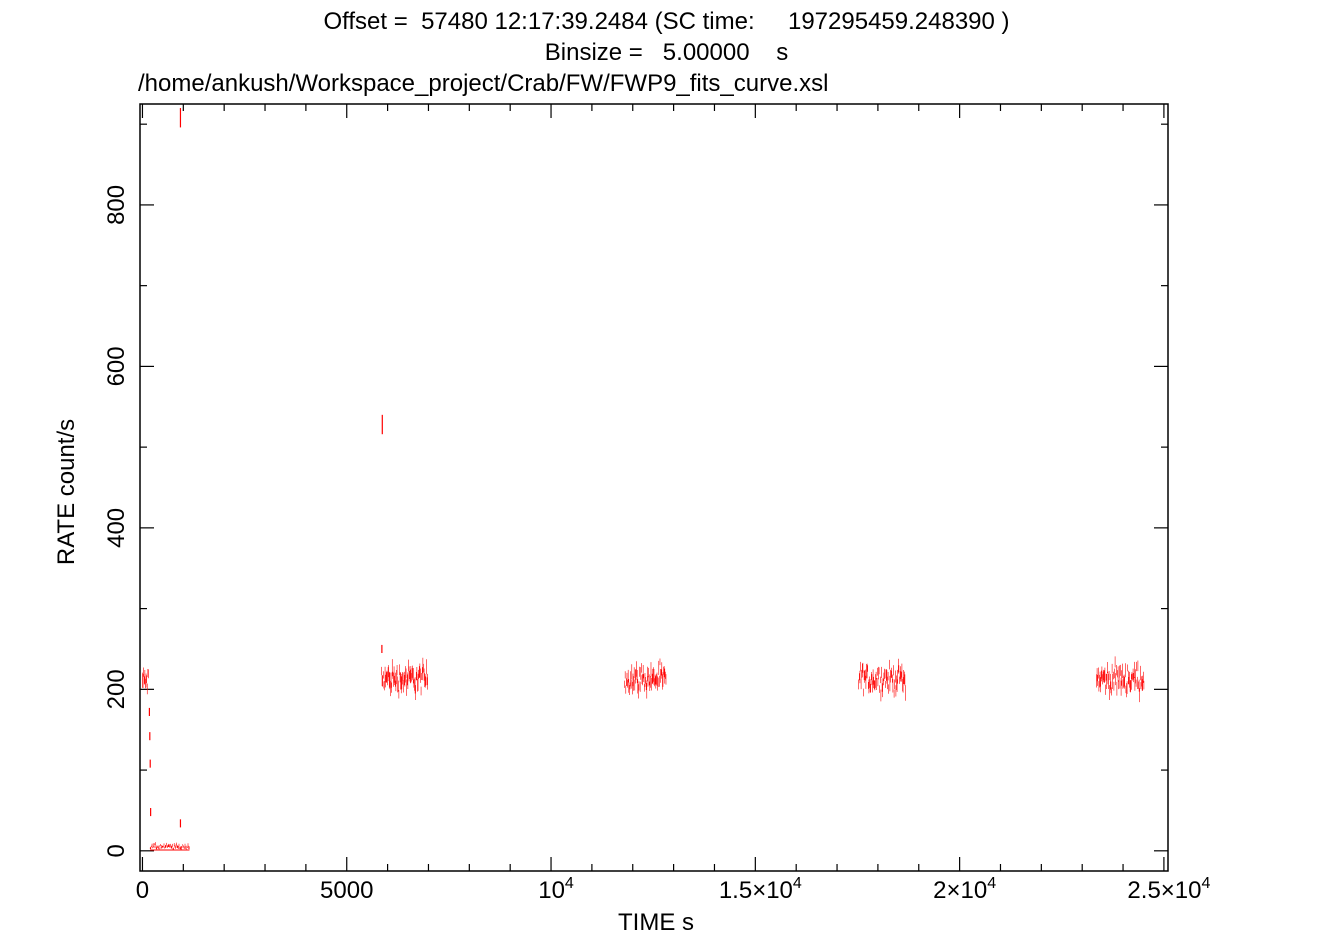 The height and width of the screenshot is (945, 1317). What do you see at coordinates (346, 890) in the screenshot?
I see `x-tick-label: 5000` at bounding box center [346, 890].